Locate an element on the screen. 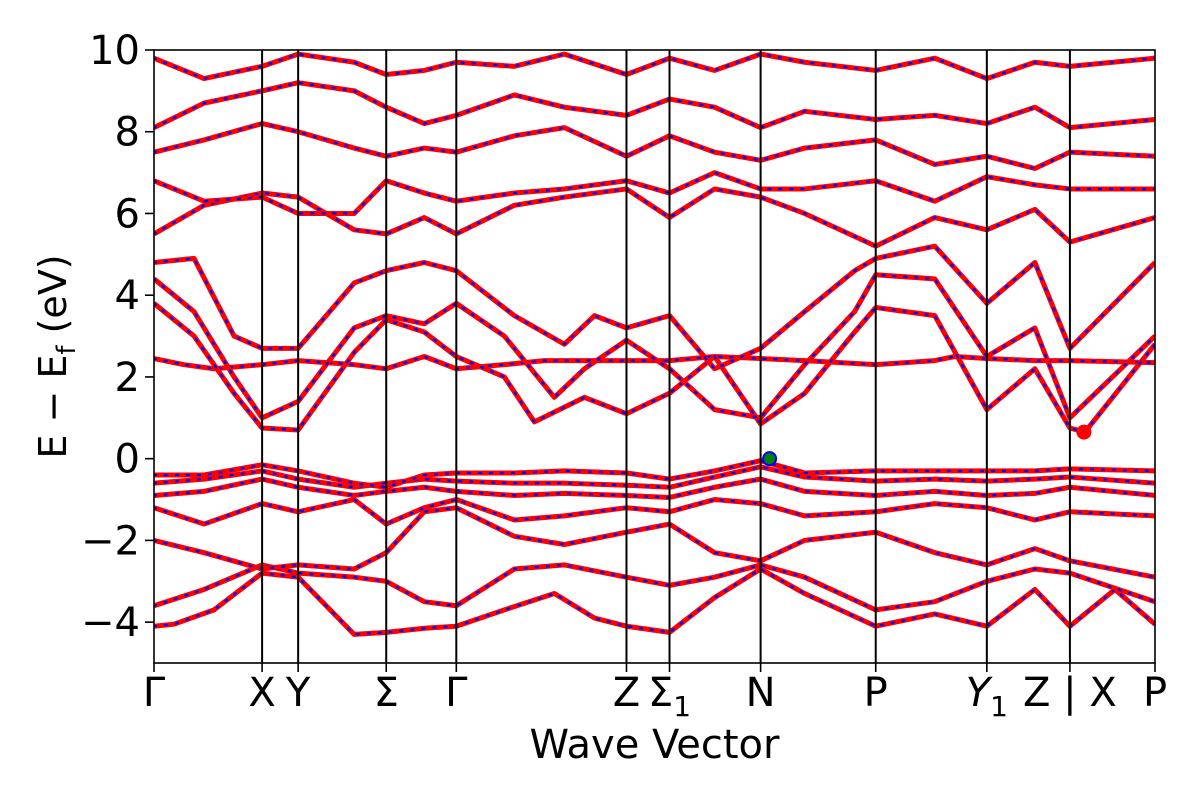  x-tick-label: N is located at coordinates (761, 693).